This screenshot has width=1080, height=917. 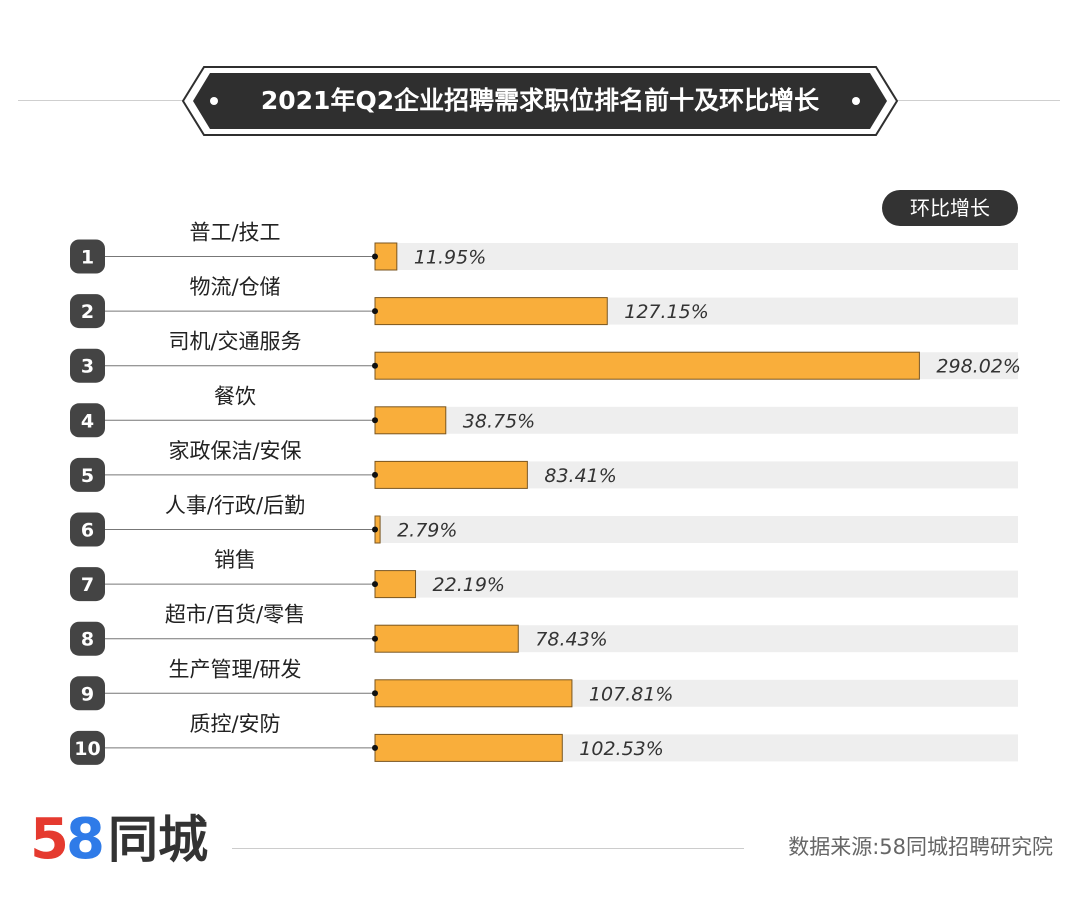 I want to click on title-divider-left, so click(x=104, y=100).